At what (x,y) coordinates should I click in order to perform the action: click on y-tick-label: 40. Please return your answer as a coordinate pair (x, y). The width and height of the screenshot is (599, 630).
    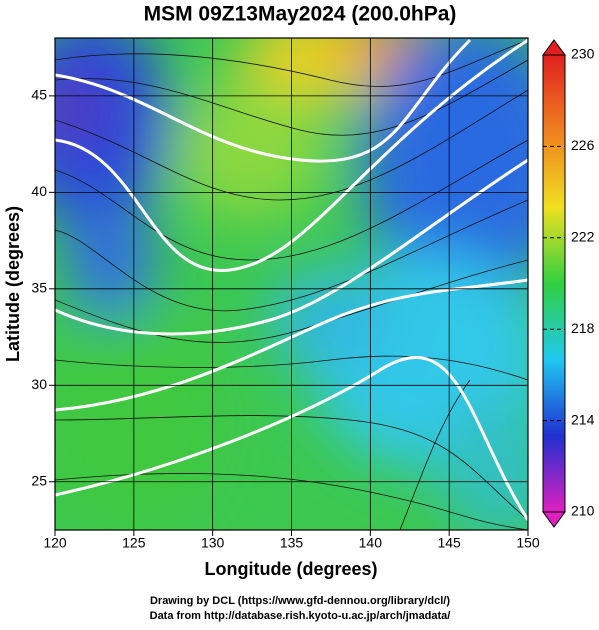
    Looking at the image, I should click on (39, 191).